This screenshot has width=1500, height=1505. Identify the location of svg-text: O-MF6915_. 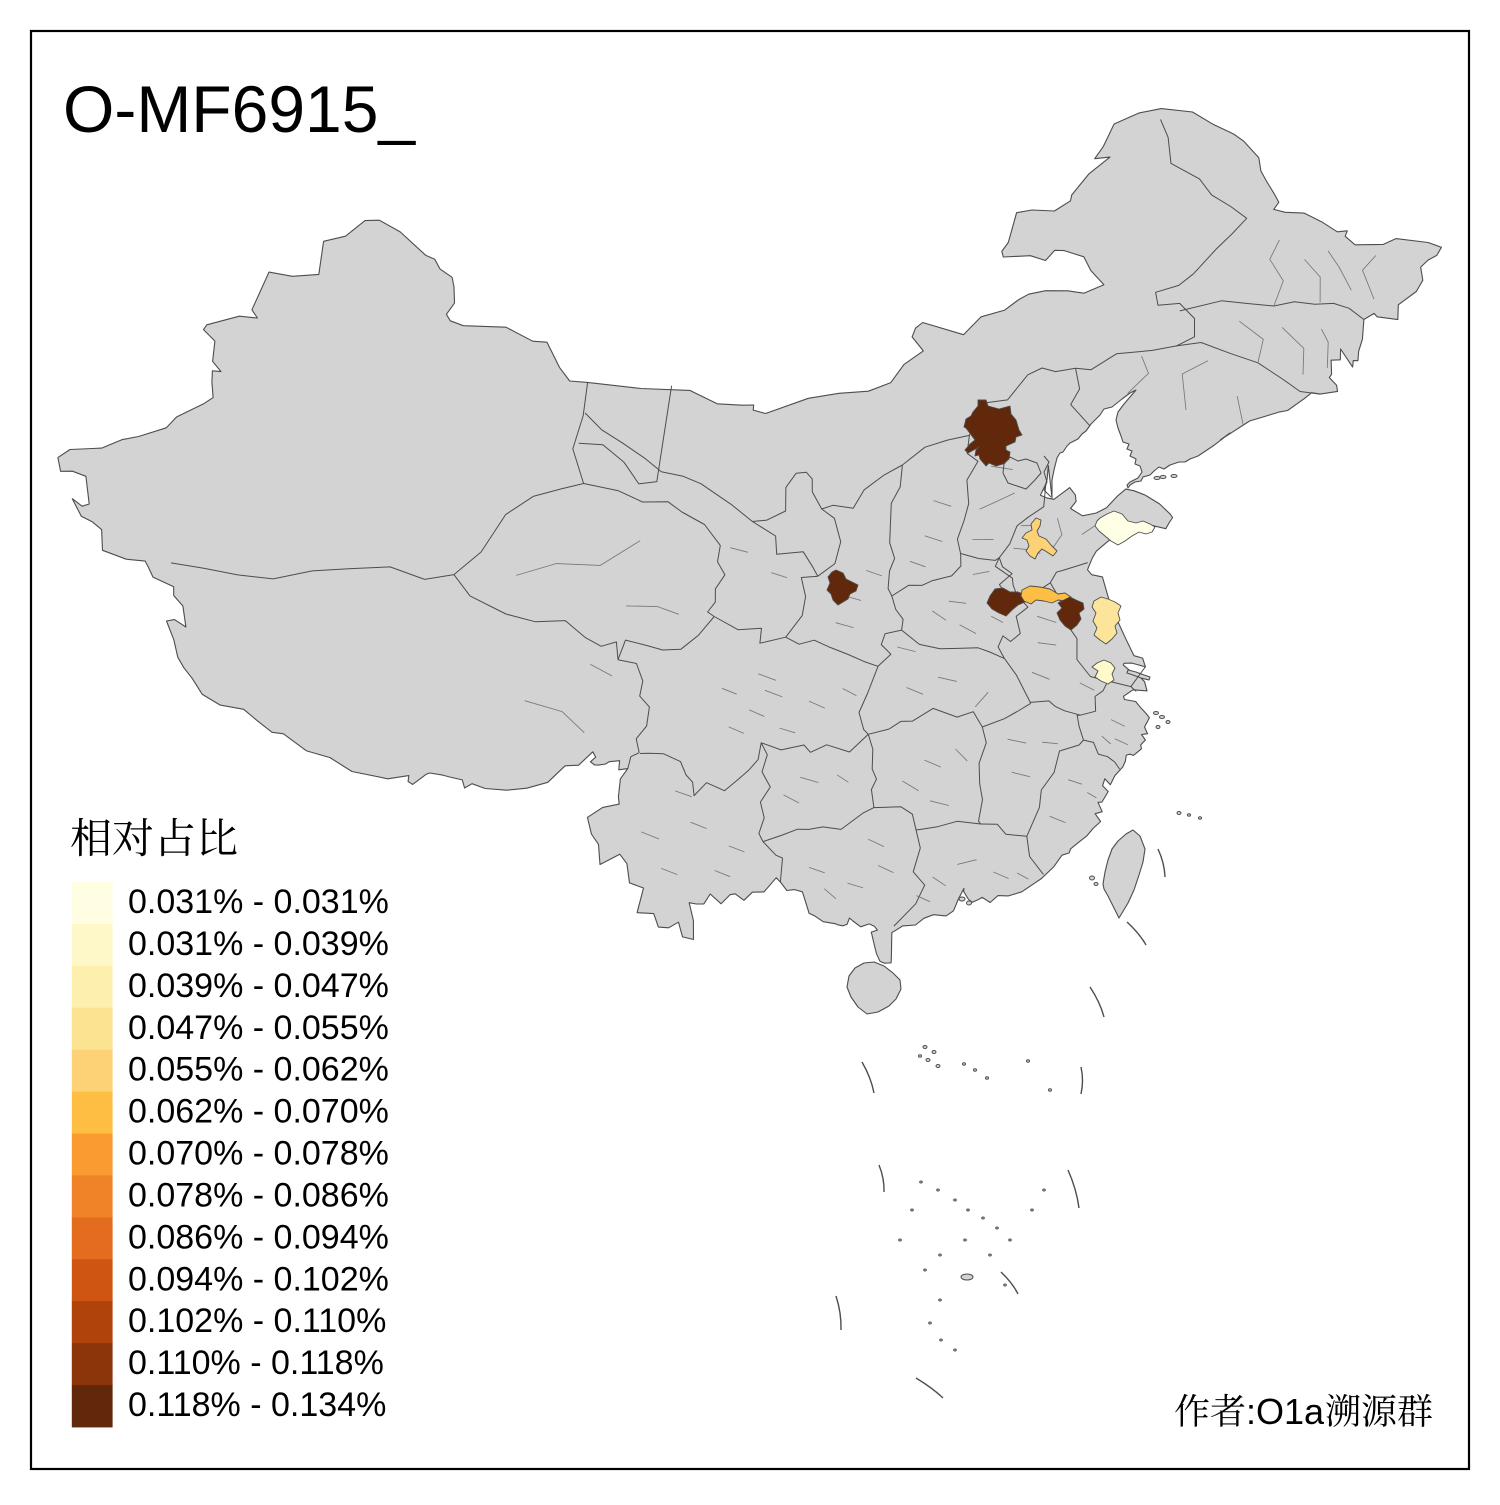
(239, 109).